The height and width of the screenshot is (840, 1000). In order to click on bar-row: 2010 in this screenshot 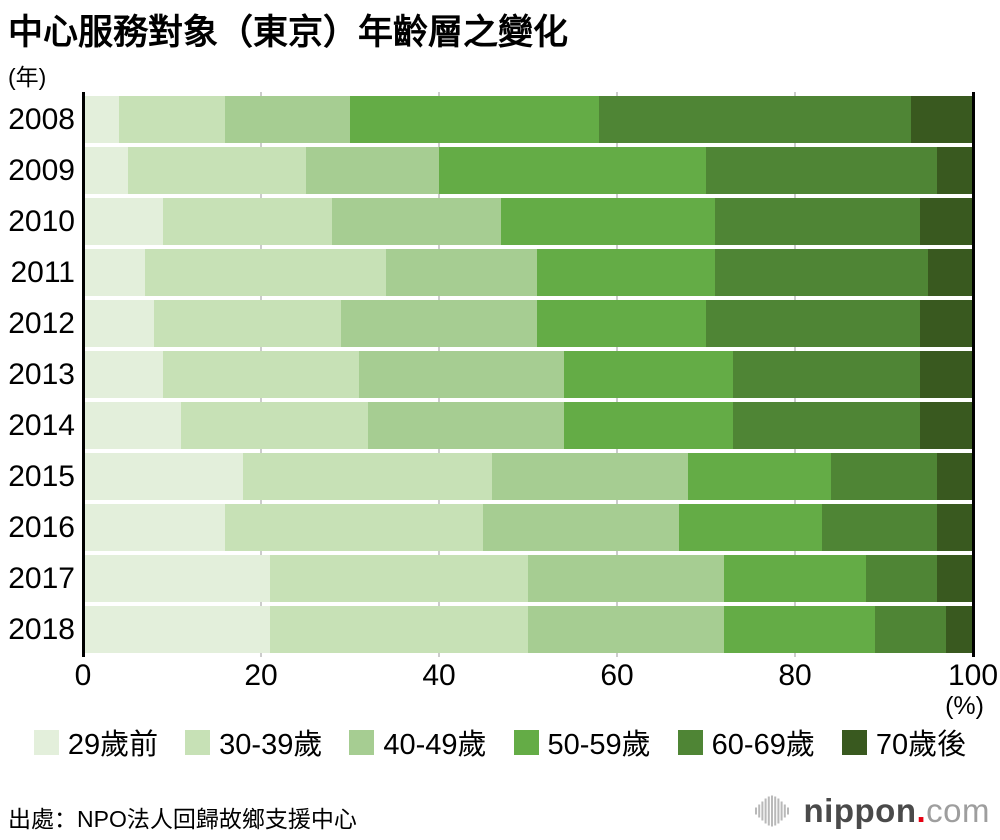, I will do `click(500, 221)`.